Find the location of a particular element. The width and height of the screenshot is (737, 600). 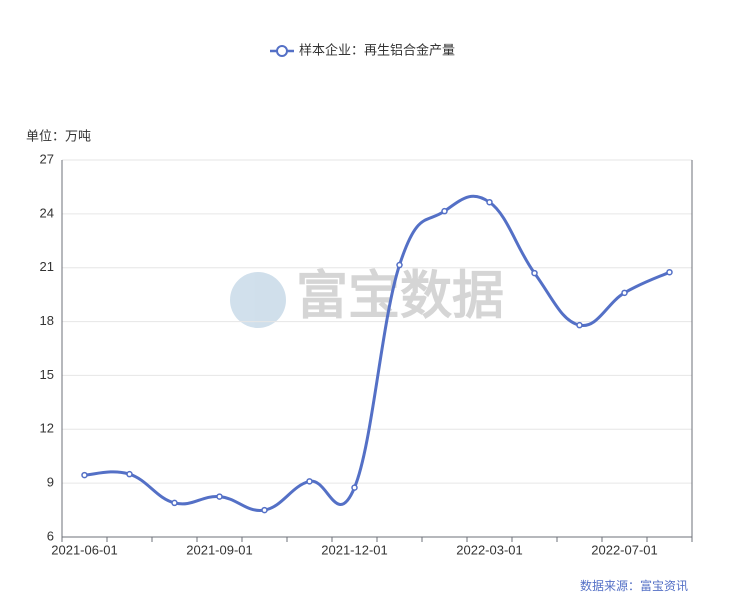

x-tick-label: 2021-06-01 is located at coordinates (84, 549).